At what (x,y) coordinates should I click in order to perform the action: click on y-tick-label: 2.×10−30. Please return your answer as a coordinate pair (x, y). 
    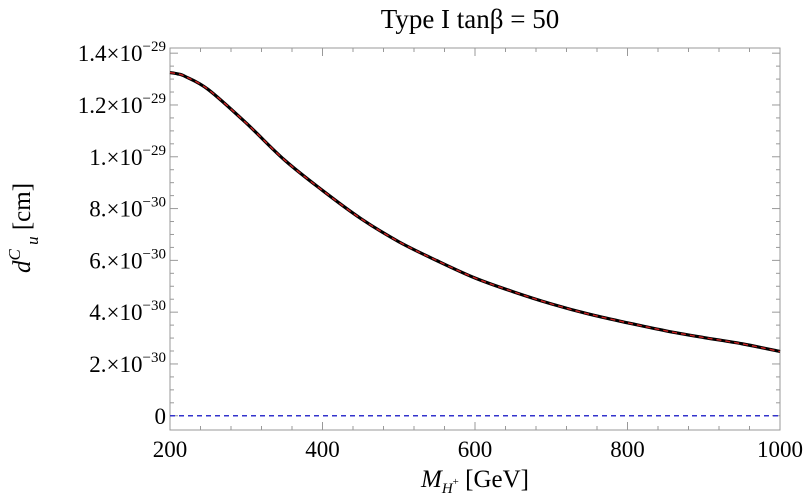
    Looking at the image, I should click on (127, 363).